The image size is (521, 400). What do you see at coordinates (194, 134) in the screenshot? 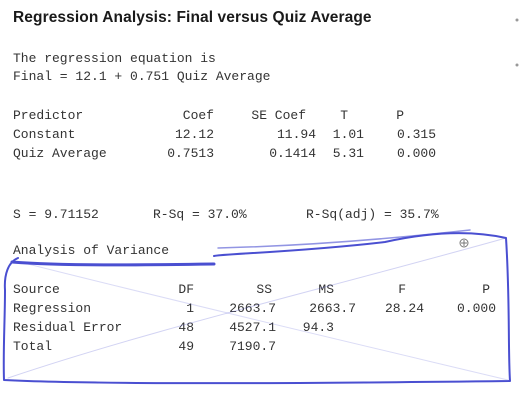
I see `coef-value: 12.12` at bounding box center [194, 134].